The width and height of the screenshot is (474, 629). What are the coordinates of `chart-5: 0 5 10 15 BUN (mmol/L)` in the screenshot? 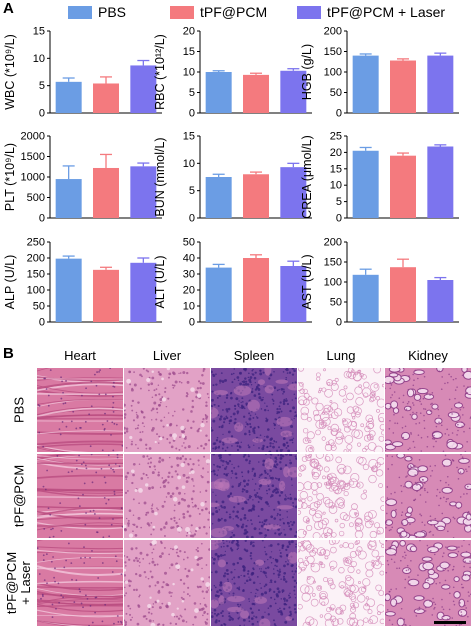 It's located at (232, 178).